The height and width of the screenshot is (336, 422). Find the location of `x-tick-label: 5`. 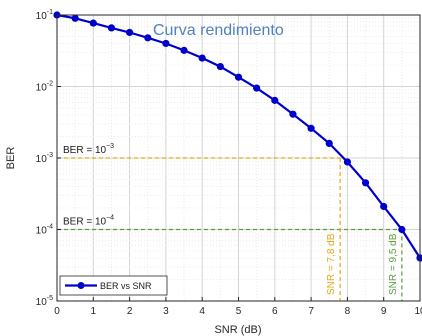

x-tick-label: 5 is located at coordinates (239, 311).